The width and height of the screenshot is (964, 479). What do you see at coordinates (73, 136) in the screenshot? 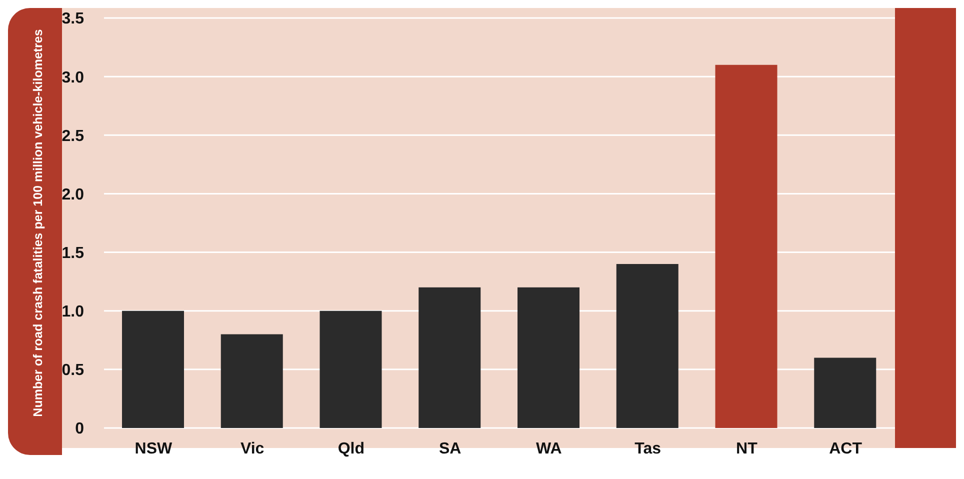
I see `y-tick-label: 2.5` at bounding box center [73, 136].